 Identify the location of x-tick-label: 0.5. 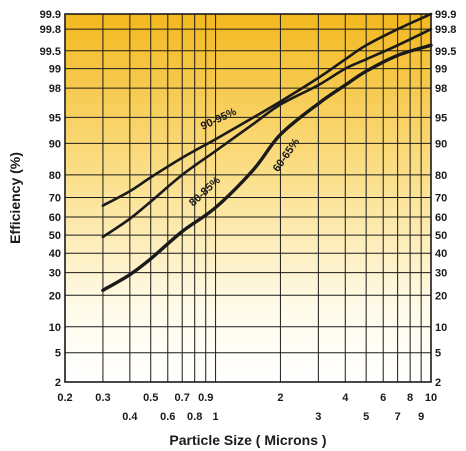
(150, 398).